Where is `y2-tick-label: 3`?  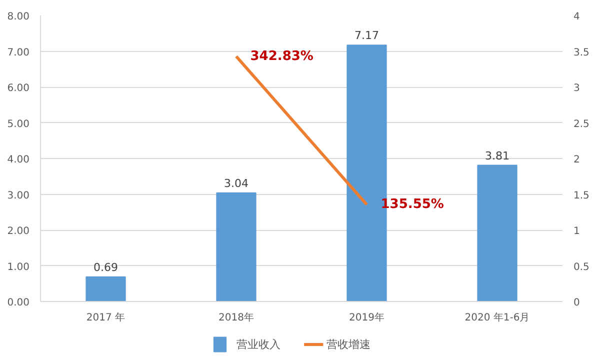
y2-tick-label: 3 is located at coordinates (577, 88).